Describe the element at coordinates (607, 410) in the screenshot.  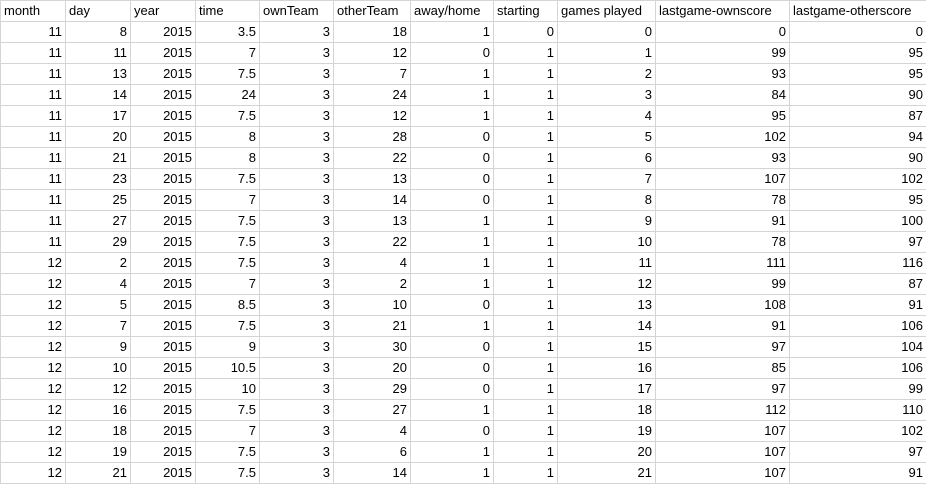
I see `cell-games-played: 18` at that location.